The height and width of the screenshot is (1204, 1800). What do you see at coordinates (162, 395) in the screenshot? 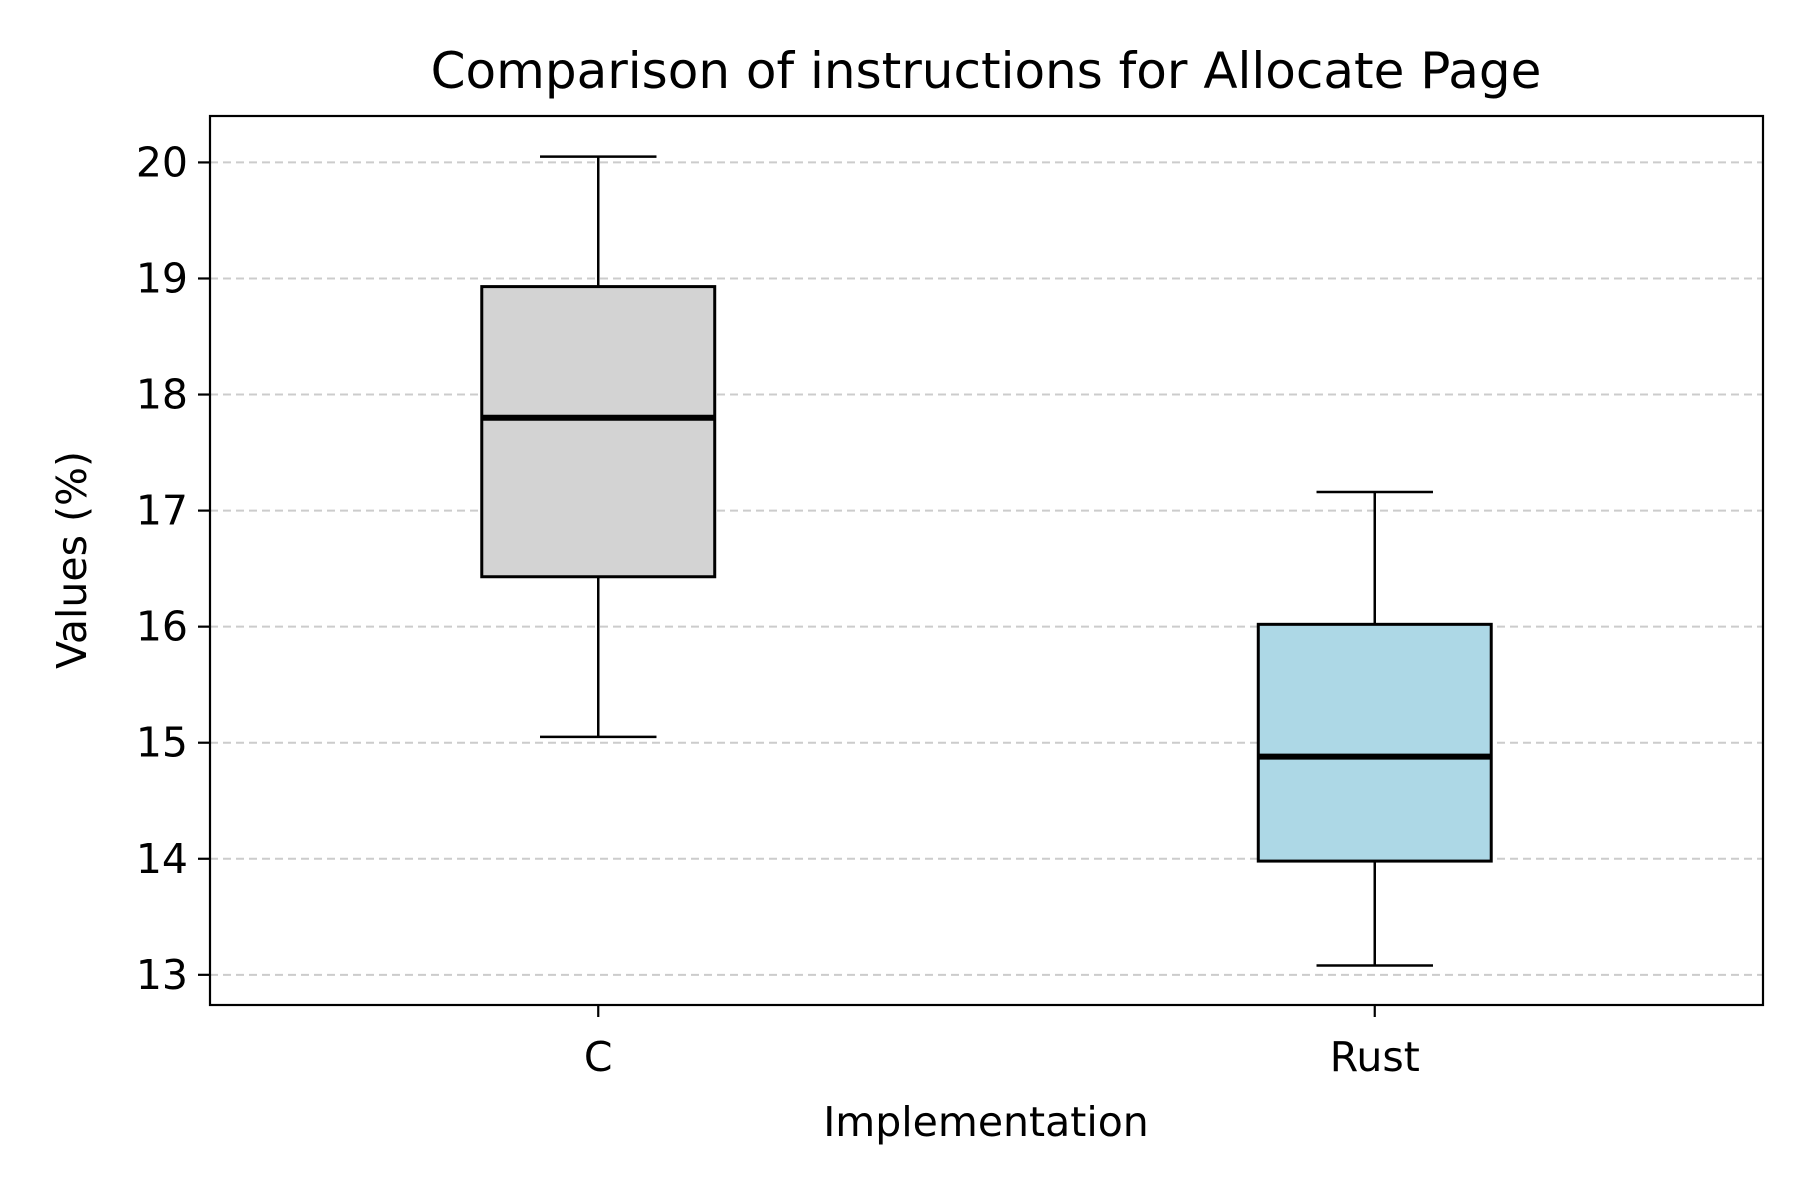
I see `y-tick-label: 18` at bounding box center [162, 395].